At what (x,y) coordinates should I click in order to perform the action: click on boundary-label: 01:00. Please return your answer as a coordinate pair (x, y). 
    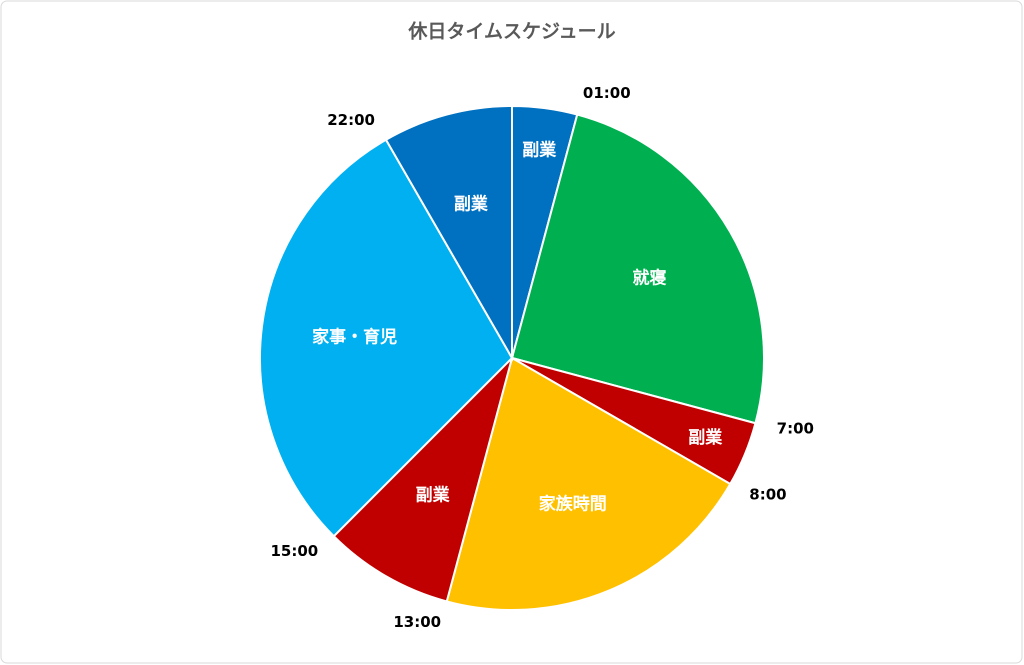
    Looking at the image, I should click on (607, 93).